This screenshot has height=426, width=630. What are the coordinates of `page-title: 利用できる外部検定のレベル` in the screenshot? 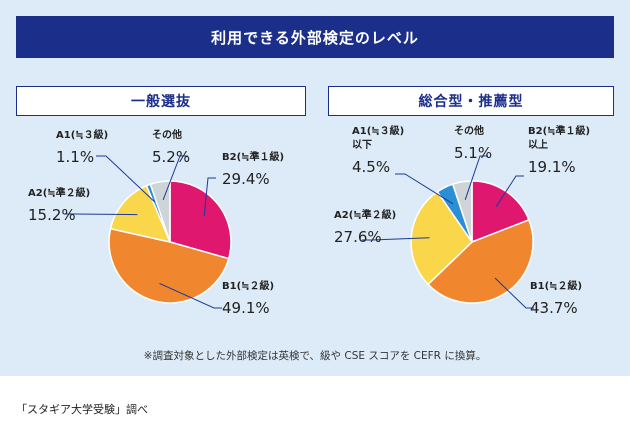 It's located at (315, 37).